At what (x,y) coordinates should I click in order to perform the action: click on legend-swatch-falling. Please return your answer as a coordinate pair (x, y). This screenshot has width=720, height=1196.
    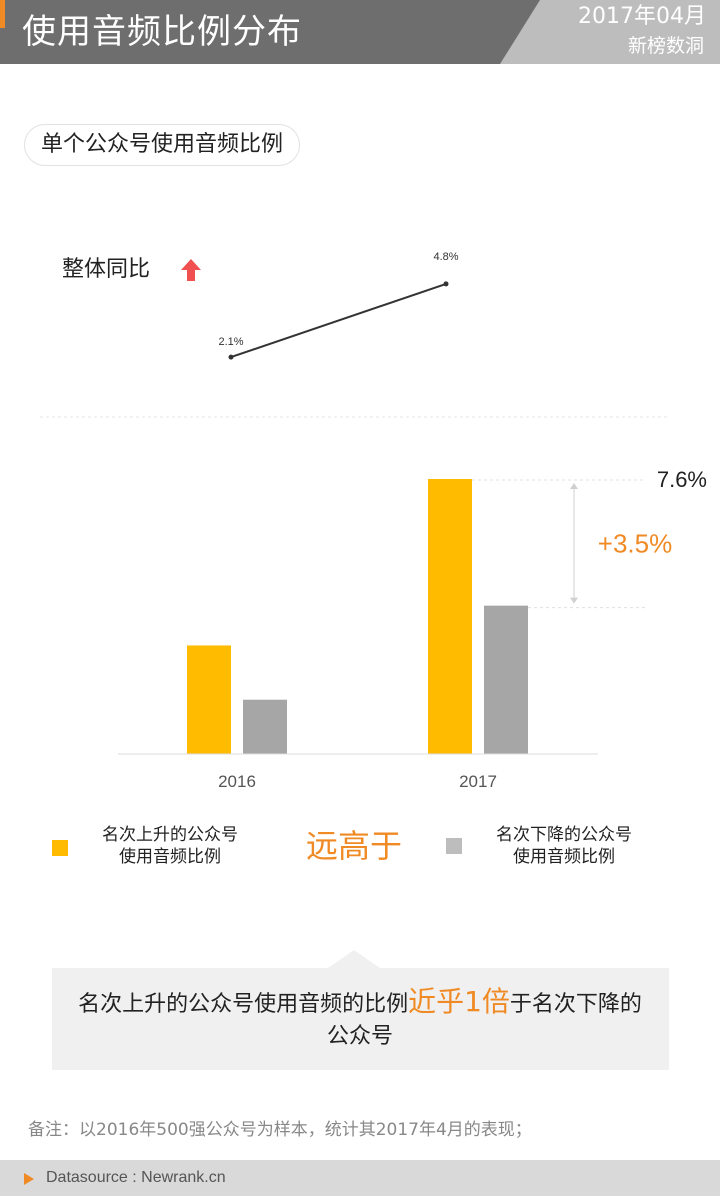
    Looking at the image, I should click on (454, 846).